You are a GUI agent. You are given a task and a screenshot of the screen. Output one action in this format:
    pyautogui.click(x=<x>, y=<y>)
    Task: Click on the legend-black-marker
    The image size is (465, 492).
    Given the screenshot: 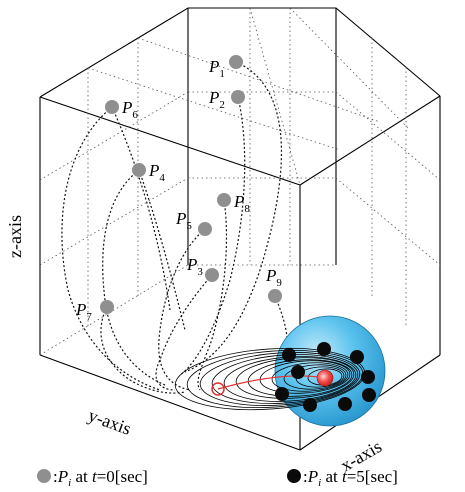 What is the action you would take?
    pyautogui.click(x=294, y=476)
    